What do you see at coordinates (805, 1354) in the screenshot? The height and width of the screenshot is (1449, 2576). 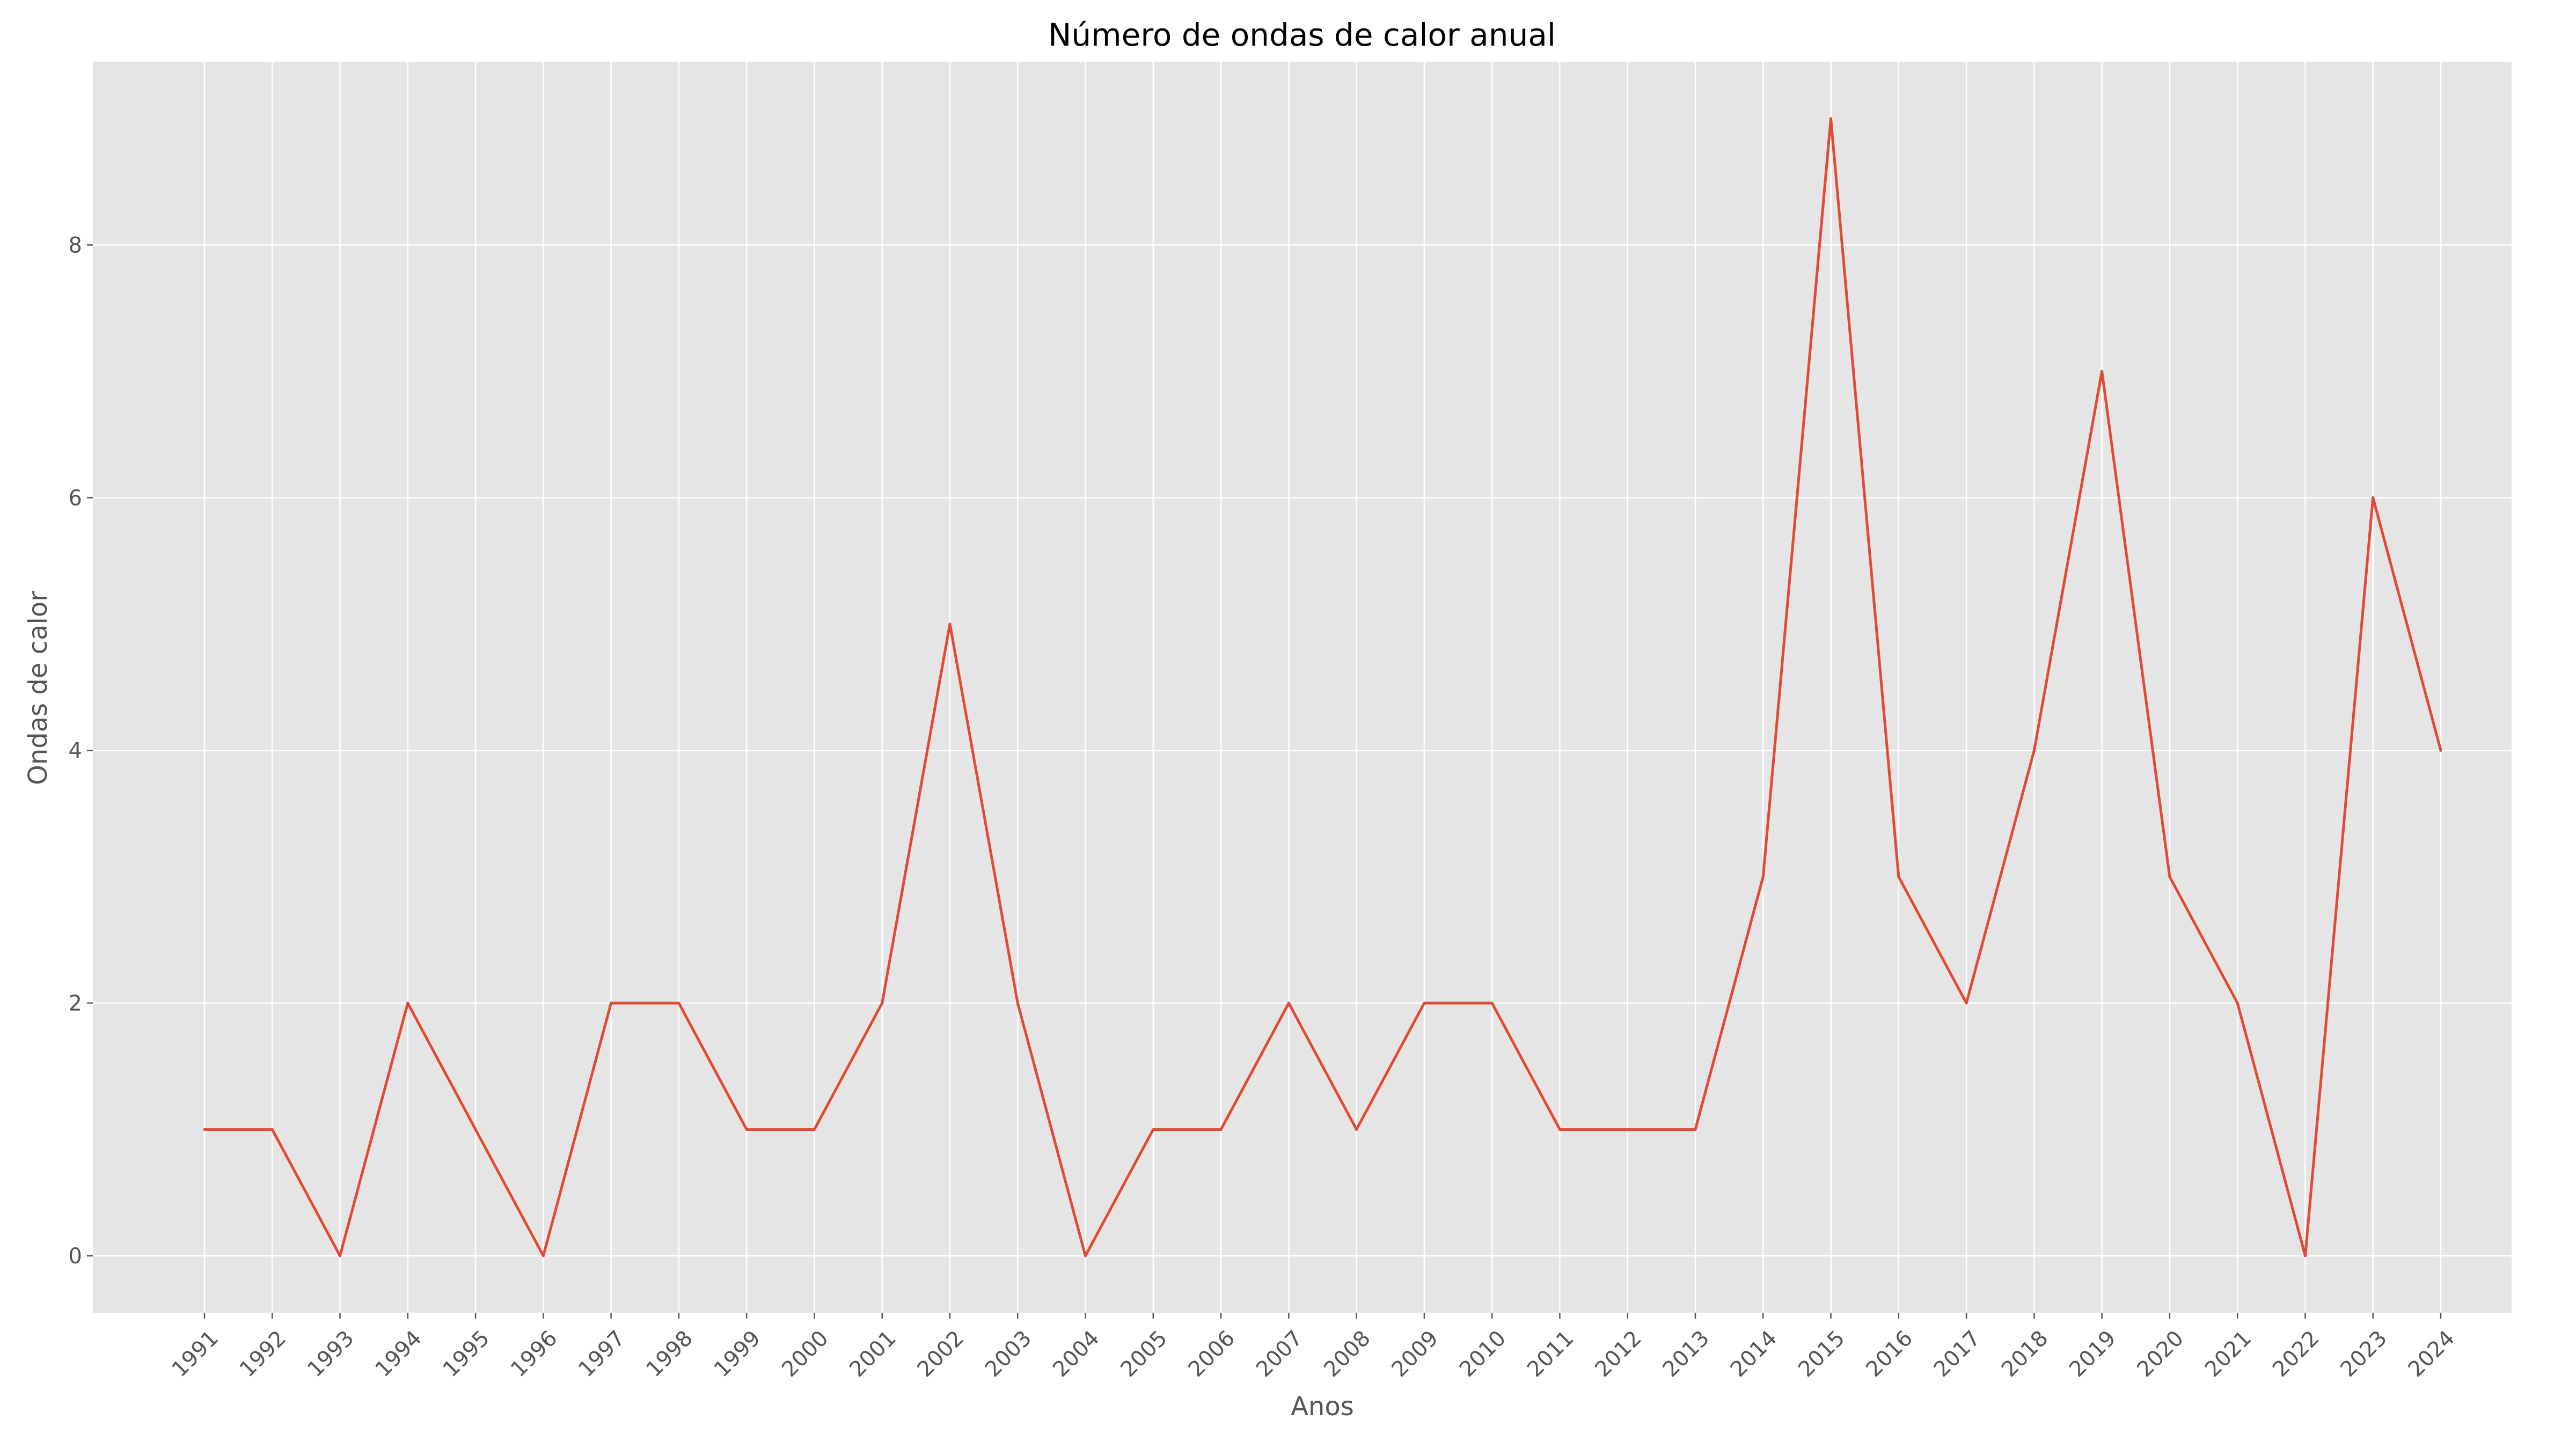 I see `x-tick-label: 2000` at bounding box center [805, 1354].